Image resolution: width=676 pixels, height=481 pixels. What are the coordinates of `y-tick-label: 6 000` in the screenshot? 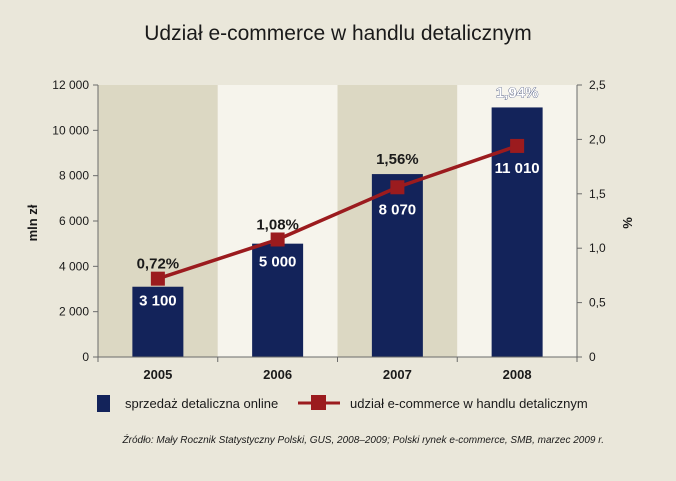 It's located at (74, 221).